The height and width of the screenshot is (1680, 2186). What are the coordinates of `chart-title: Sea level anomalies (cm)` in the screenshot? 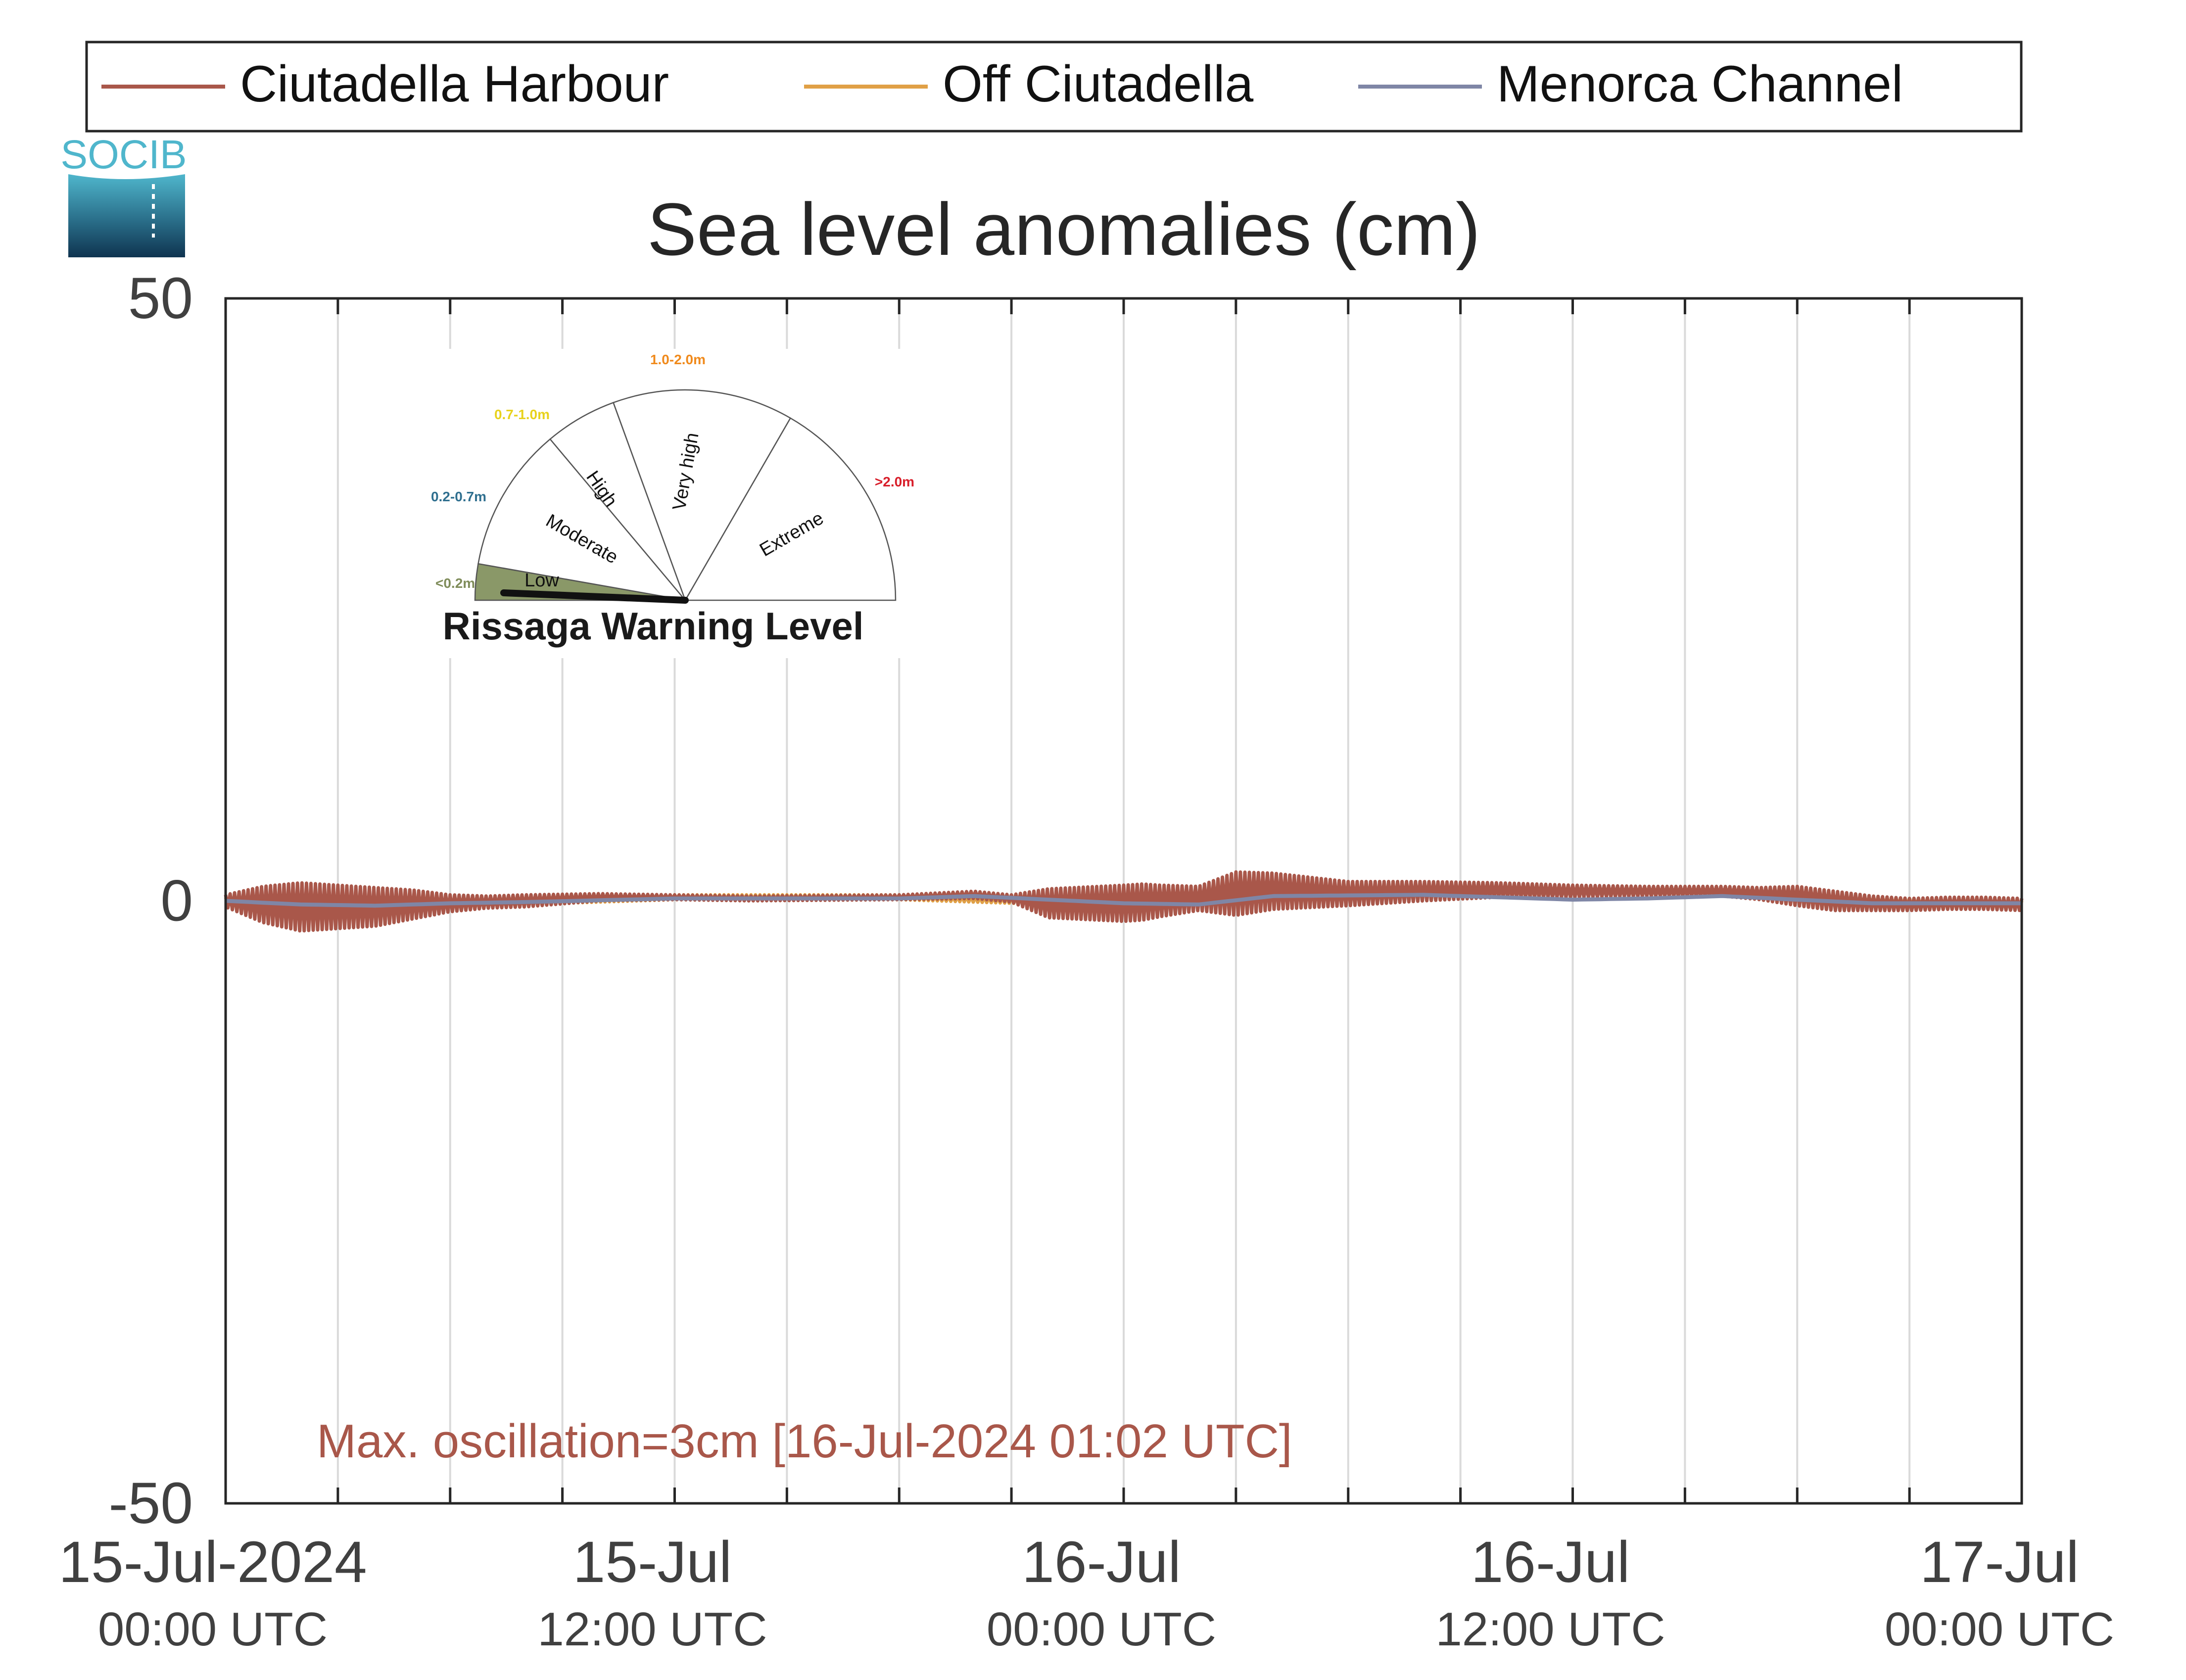 It's located at (1064, 230).